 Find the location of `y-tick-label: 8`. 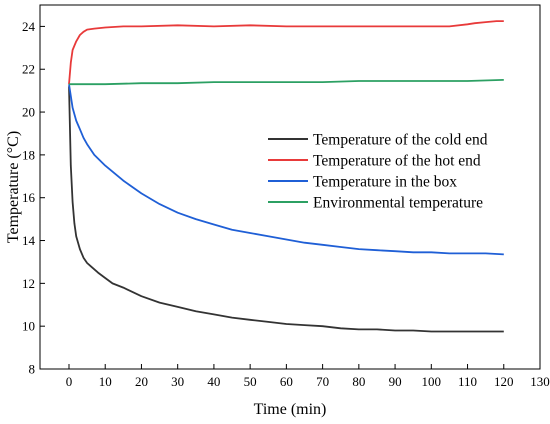

y-tick-label: 8 is located at coordinates (32, 369).